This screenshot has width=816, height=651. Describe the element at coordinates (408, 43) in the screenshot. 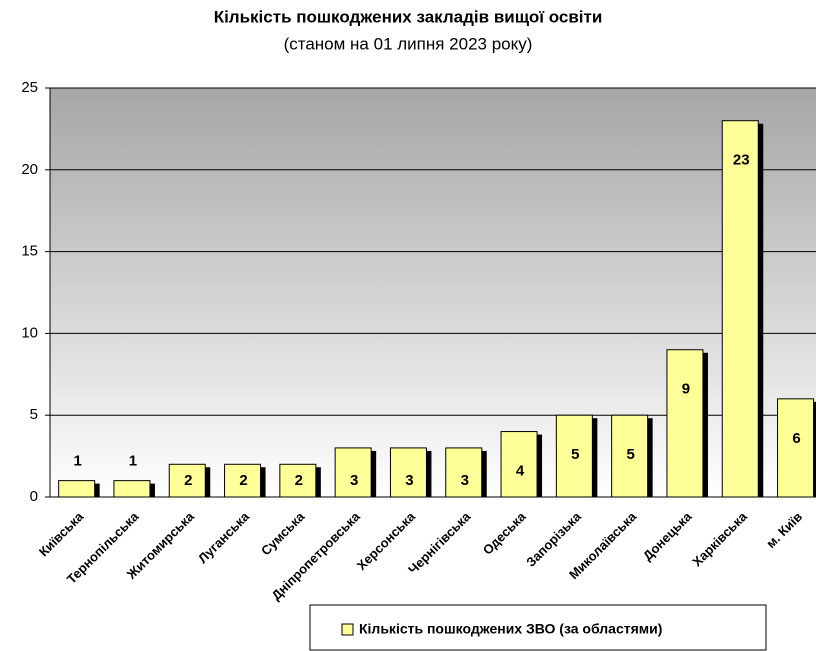

I see `chart-subtitle: (станом на 01 липня 2023 року)` at that location.